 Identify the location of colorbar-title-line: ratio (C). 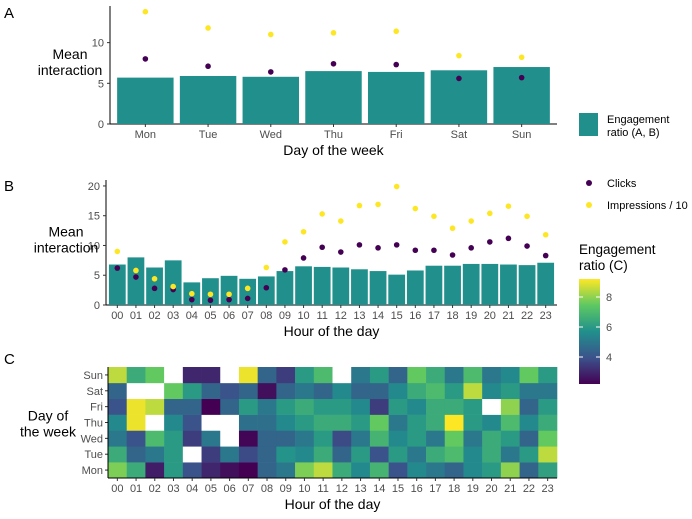
(603, 265).